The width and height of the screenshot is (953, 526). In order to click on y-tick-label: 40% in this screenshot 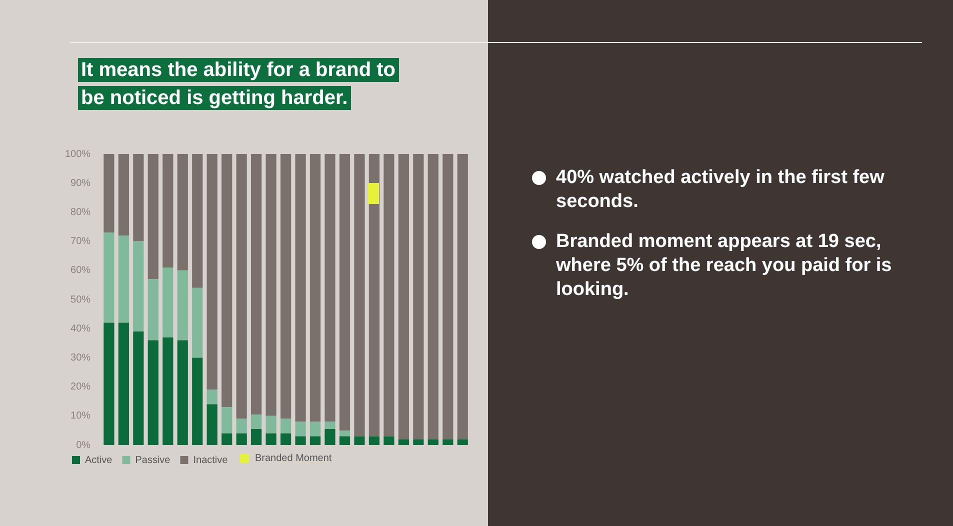, I will do `click(80, 328)`.